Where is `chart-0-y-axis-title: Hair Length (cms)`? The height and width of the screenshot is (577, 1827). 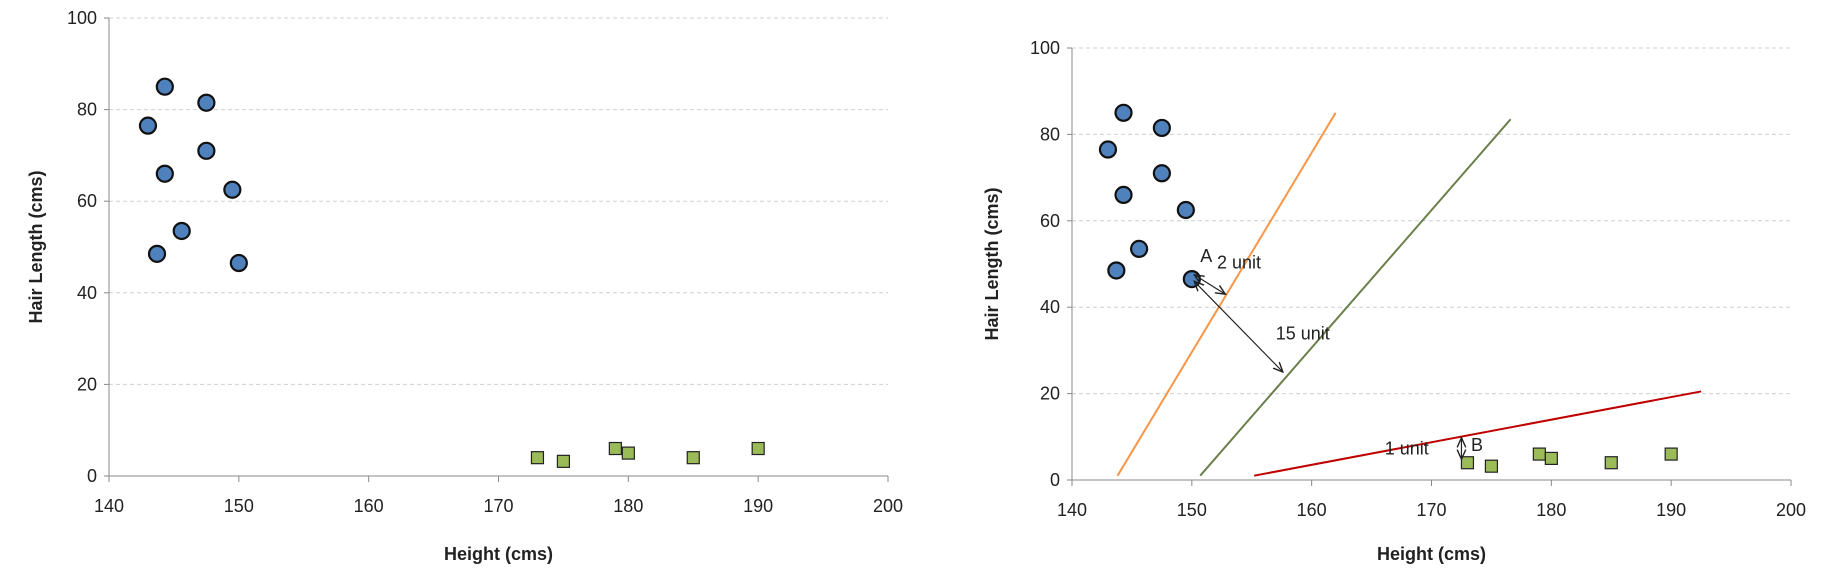 chart-0-y-axis-title: Hair Length (cms) is located at coordinates (36, 246).